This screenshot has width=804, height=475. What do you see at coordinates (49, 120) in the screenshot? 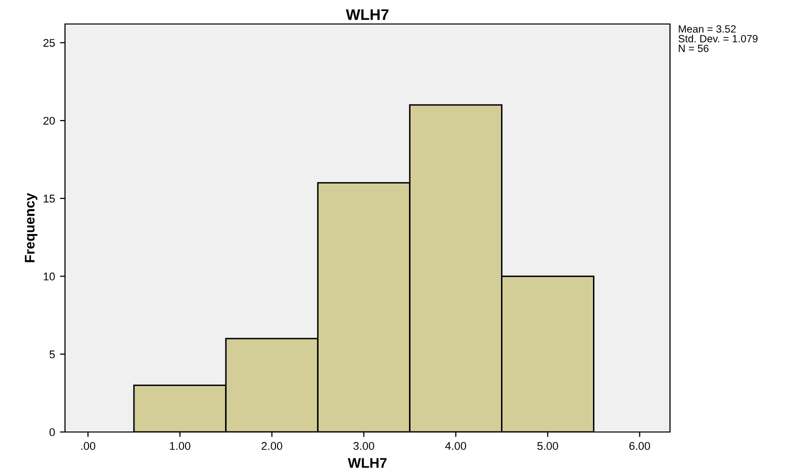
I see `y-tick-label: 20` at bounding box center [49, 120].